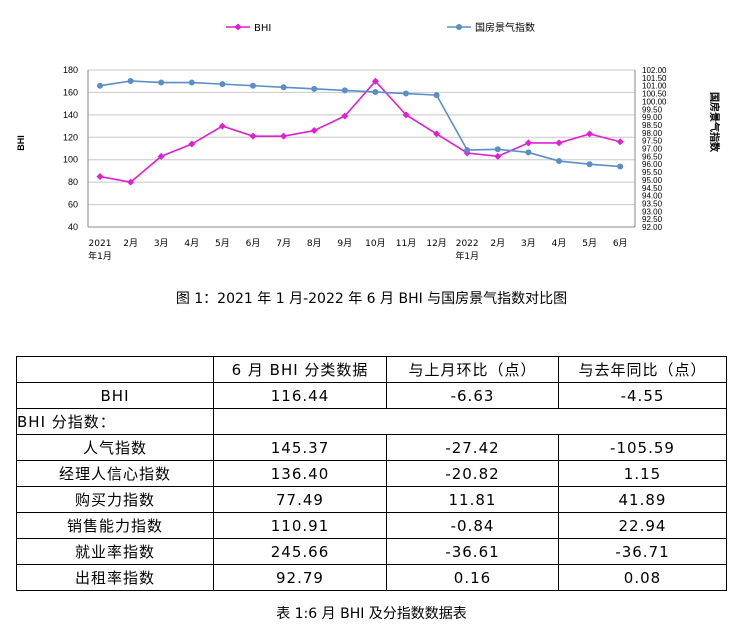 This screenshot has width=743, height=644. I want to click on left-tick-label: 40, so click(73, 227).